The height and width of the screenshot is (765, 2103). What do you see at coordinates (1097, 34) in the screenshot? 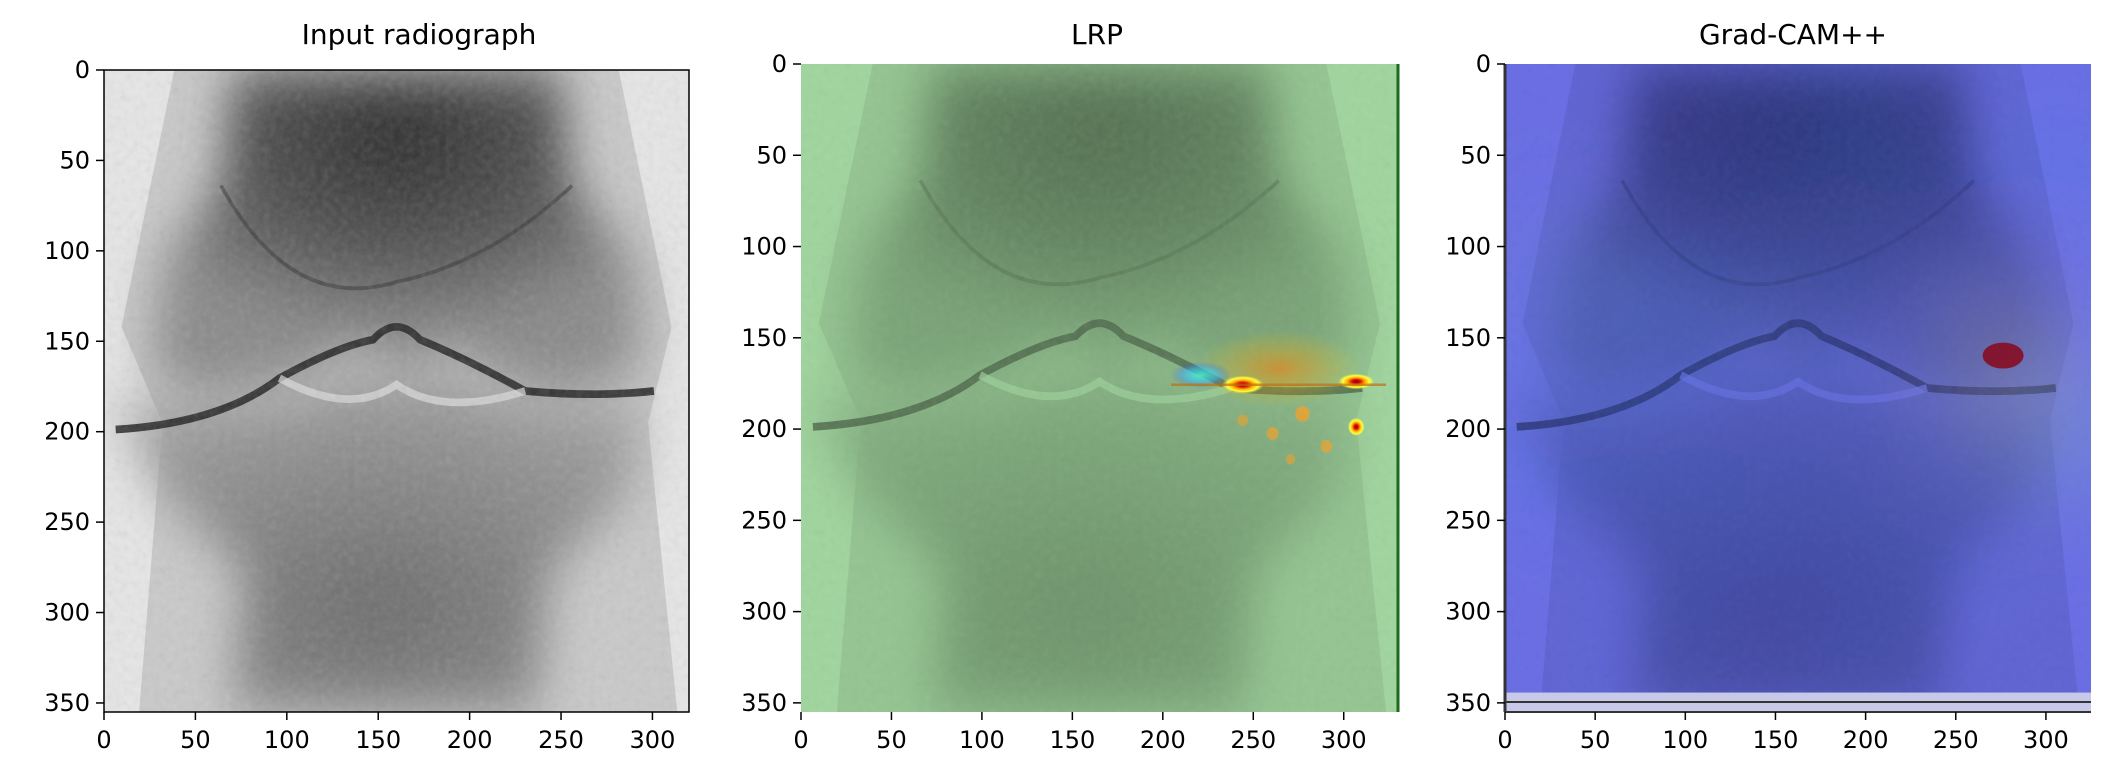
I see `panel-title: LRP` at bounding box center [1097, 34].